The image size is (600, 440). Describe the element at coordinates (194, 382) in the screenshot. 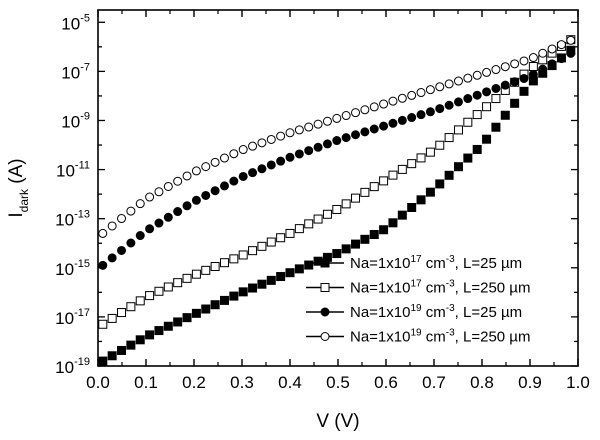

I see `x-tick-label: 0.2` at that location.